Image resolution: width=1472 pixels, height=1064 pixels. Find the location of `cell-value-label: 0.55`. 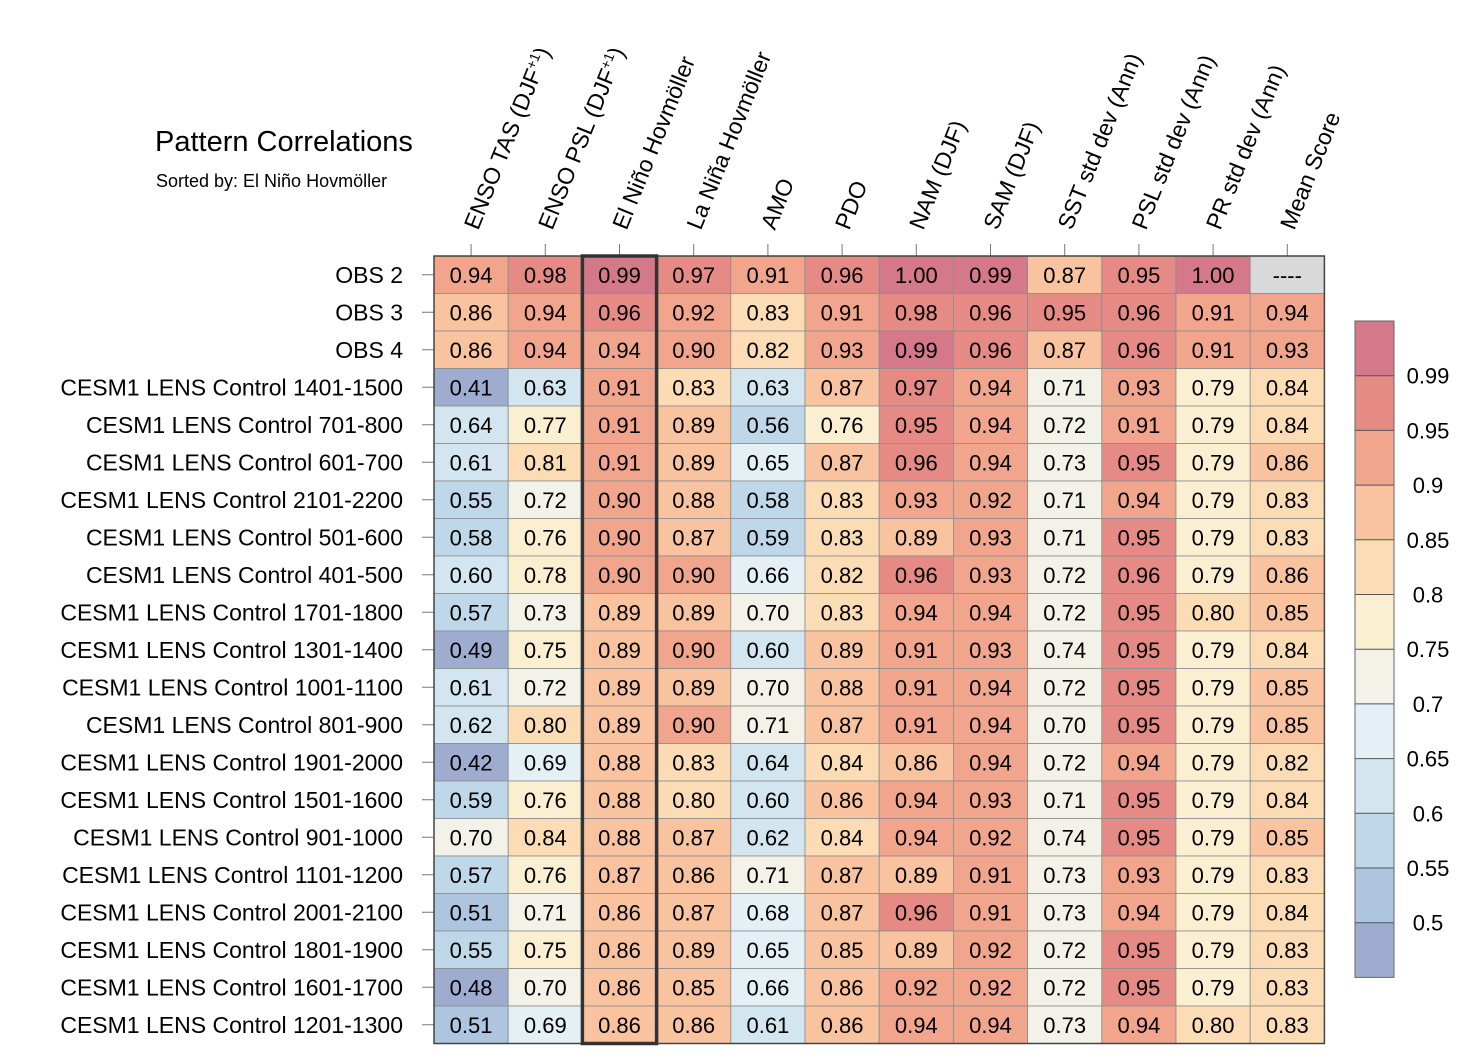

cell-value-label: 0.55 is located at coordinates (471, 500).